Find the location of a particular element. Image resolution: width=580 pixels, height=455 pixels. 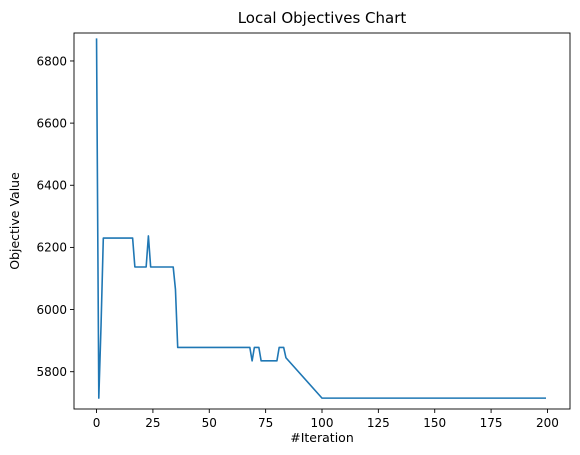

x-tick-label: 200 is located at coordinates (547, 423).